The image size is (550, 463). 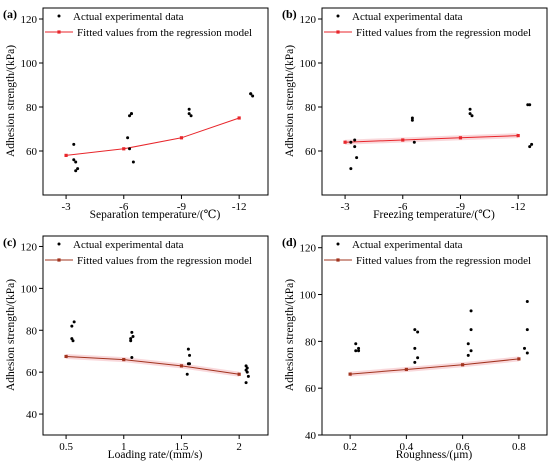 What do you see at coordinates (289, 242) in the screenshot?
I see `panel-label: (d)` at bounding box center [289, 242].